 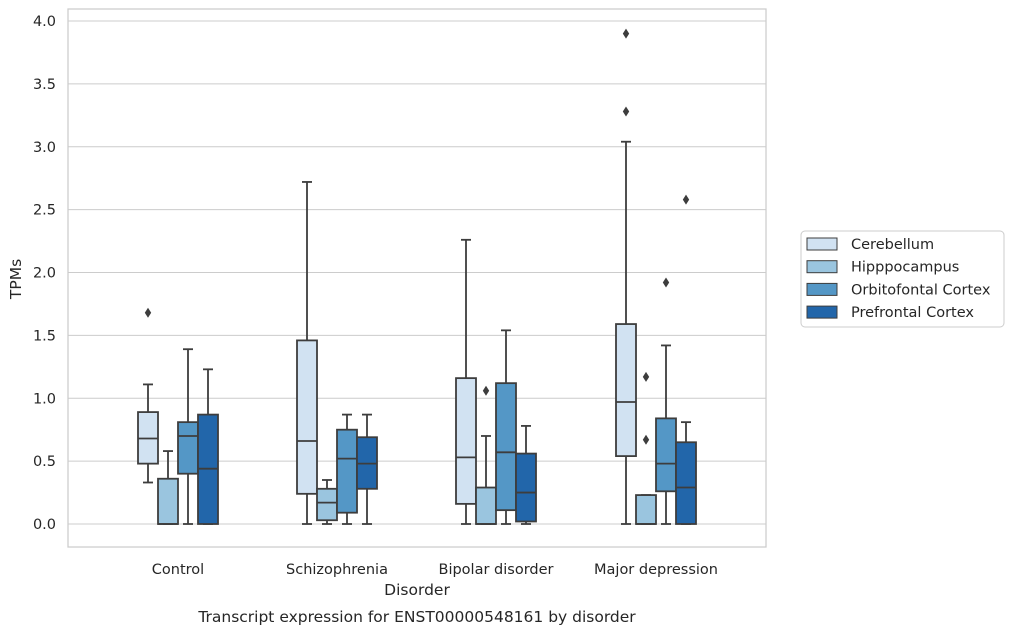 What do you see at coordinates (44, 336) in the screenshot?
I see `y-tick-label: 1.5` at bounding box center [44, 336].